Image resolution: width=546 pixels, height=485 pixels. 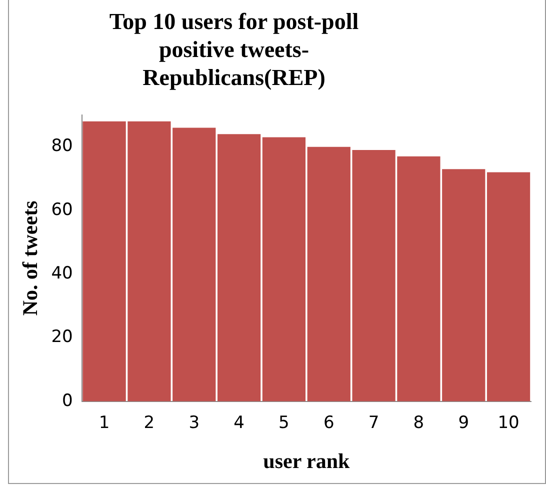 What do you see at coordinates (328, 423) in the screenshot?
I see `x-tick-label: 6` at bounding box center [328, 423].